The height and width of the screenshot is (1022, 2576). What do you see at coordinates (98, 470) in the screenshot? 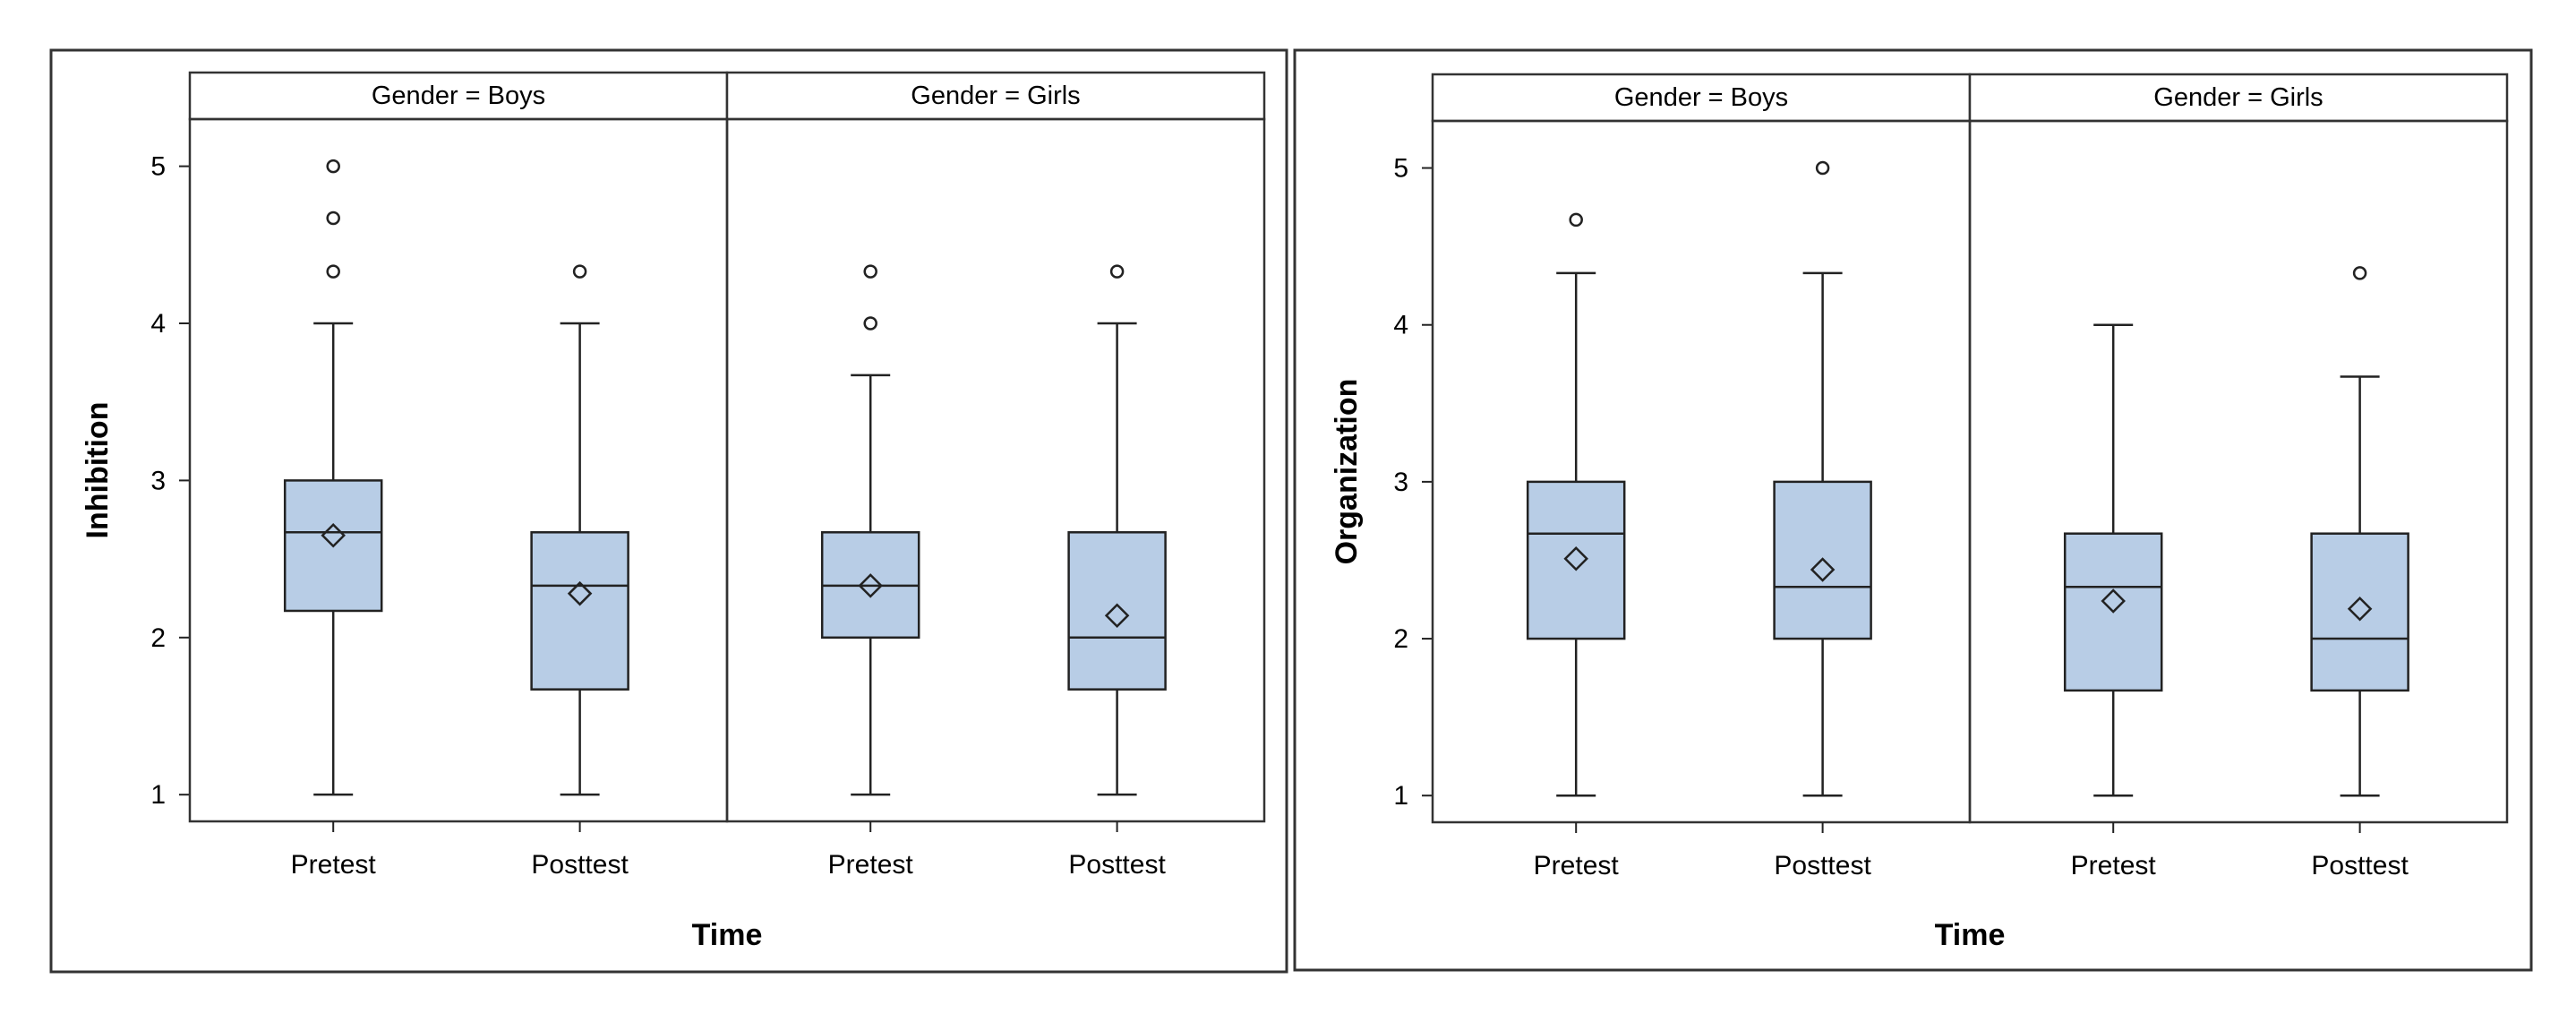
I see `y-axis-title: Inhibition` at bounding box center [98, 470].